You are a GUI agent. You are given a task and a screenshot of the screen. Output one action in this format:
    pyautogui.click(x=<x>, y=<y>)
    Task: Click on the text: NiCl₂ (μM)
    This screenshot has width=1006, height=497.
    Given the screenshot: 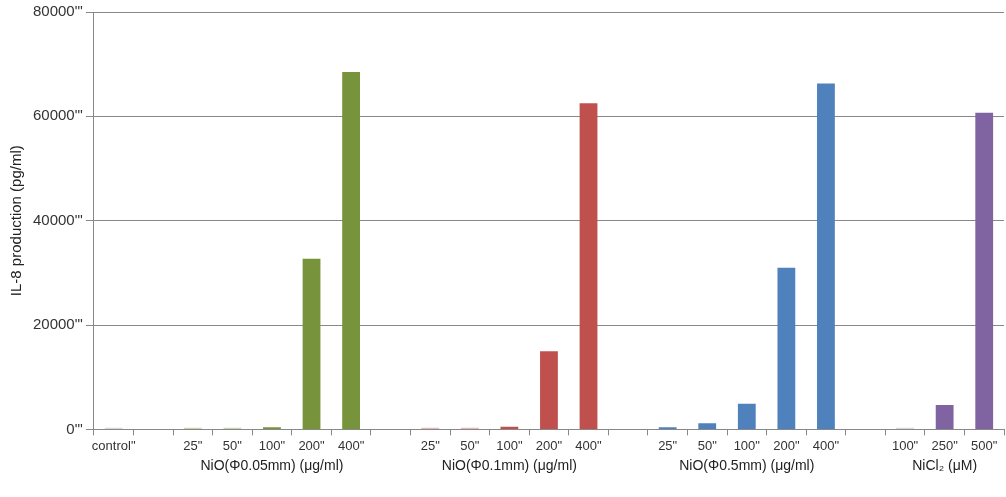 What is the action you would take?
    pyautogui.click(x=945, y=465)
    